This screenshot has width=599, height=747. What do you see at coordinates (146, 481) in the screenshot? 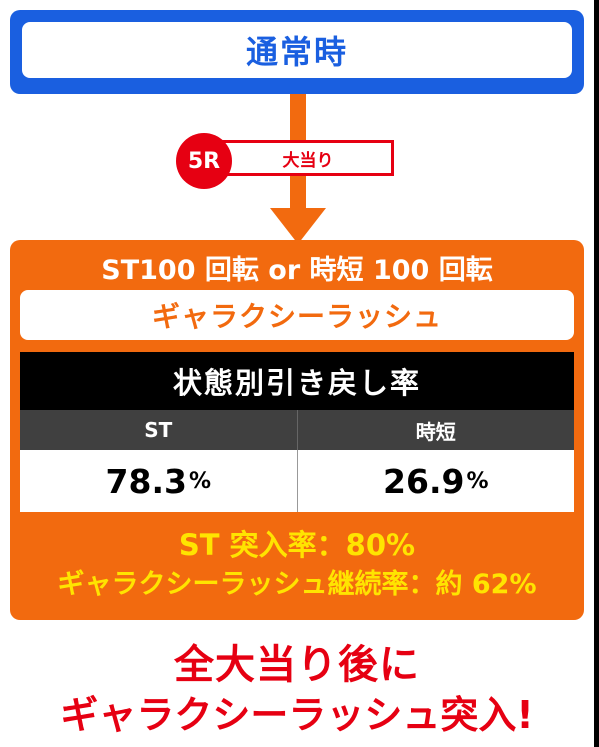
I see `st-value: 78.3` at bounding box center [146, 481].